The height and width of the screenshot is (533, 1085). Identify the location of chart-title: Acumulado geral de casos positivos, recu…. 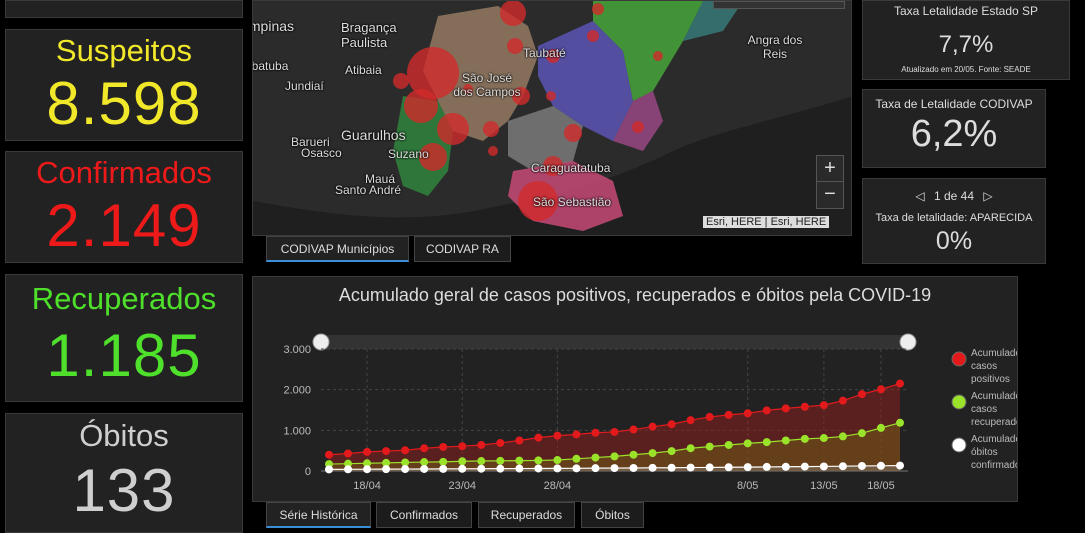
(635, 295).